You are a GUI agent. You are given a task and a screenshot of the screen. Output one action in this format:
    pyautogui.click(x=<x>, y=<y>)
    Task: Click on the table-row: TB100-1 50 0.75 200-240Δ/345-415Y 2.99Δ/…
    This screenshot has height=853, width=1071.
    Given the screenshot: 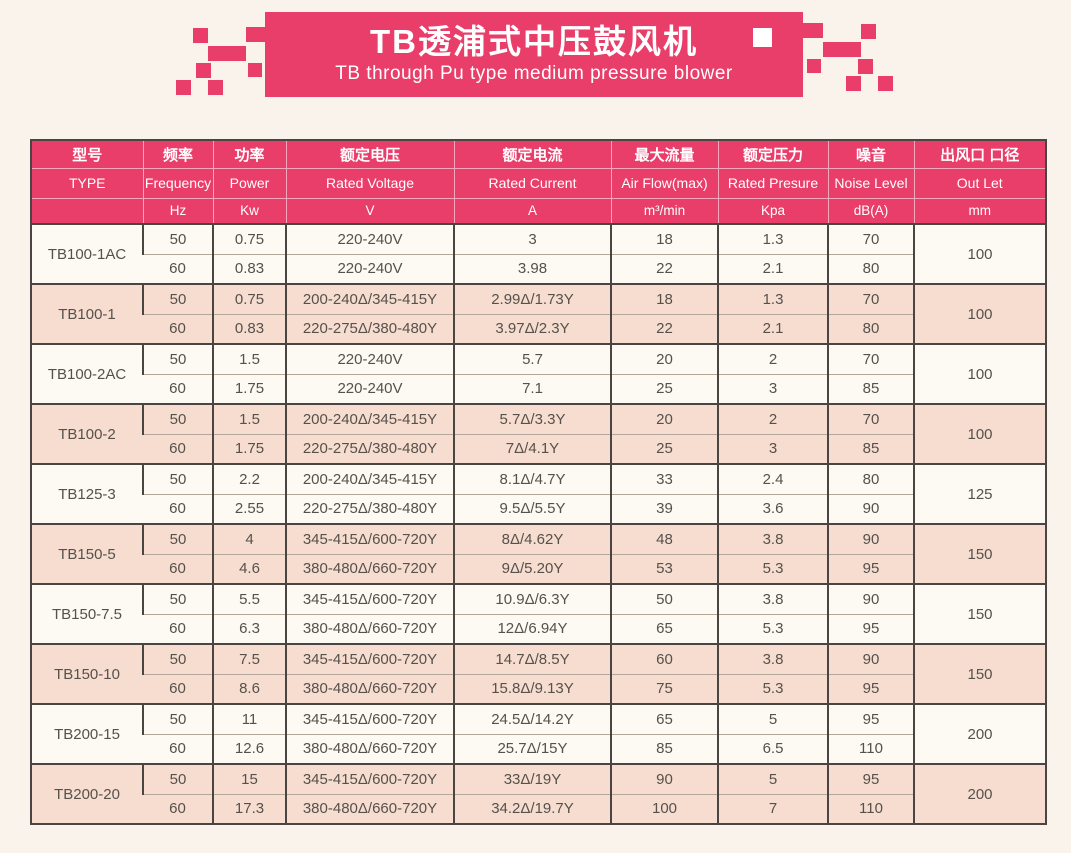 What is the action you would take?
    pyautogui.click(x=538, y=313)
    